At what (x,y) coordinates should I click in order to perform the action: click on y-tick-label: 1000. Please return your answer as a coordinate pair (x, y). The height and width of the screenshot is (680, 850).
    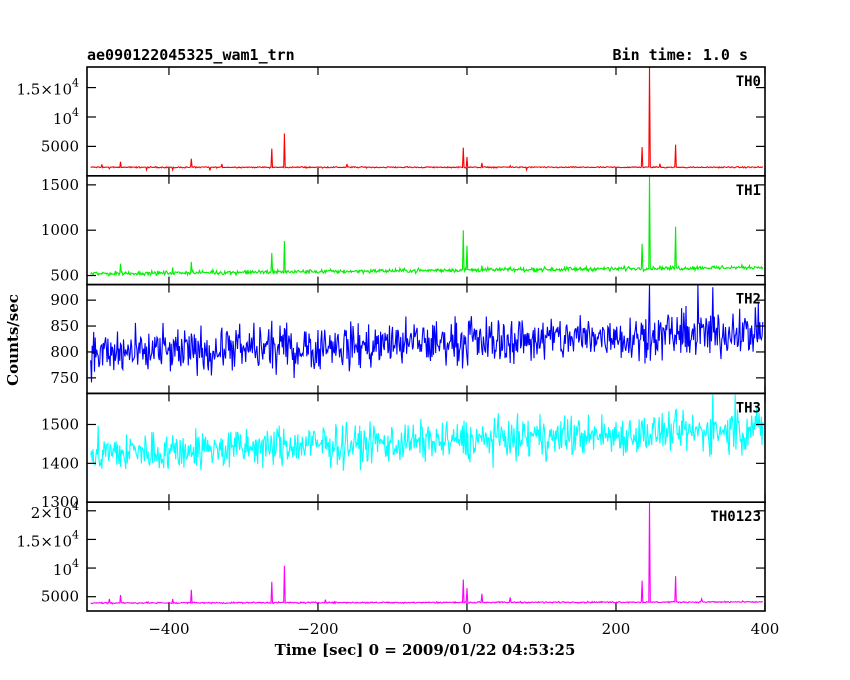
    Looking at the image, I should click on (60, 230).